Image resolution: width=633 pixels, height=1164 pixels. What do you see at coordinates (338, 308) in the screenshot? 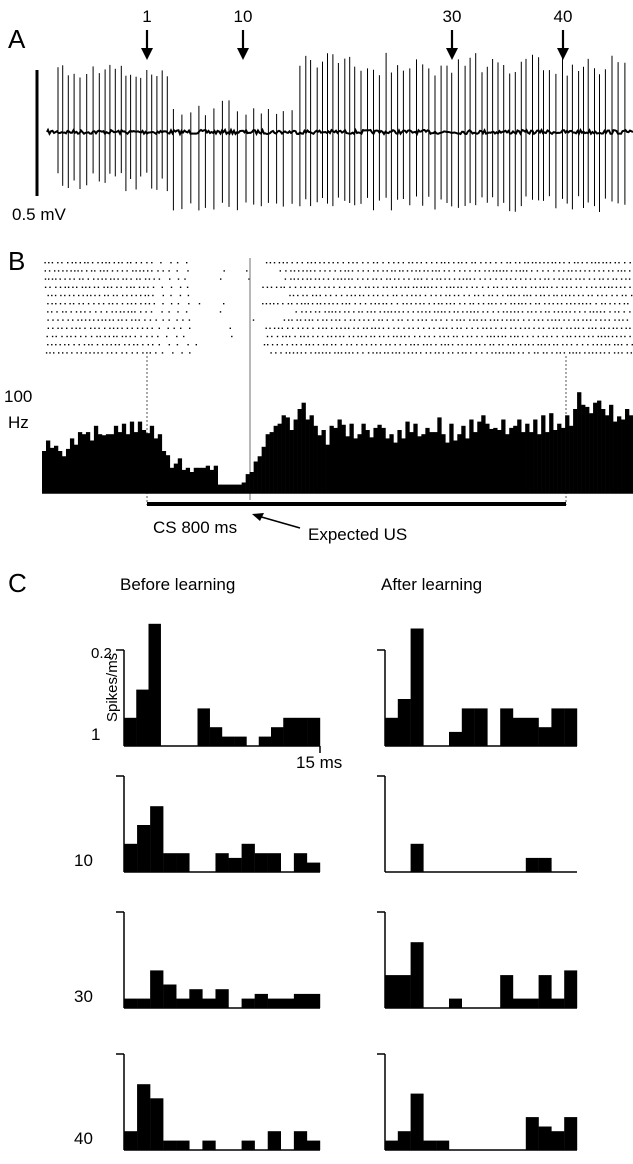
I see `raster-plot` at bounding box center [338, 308].